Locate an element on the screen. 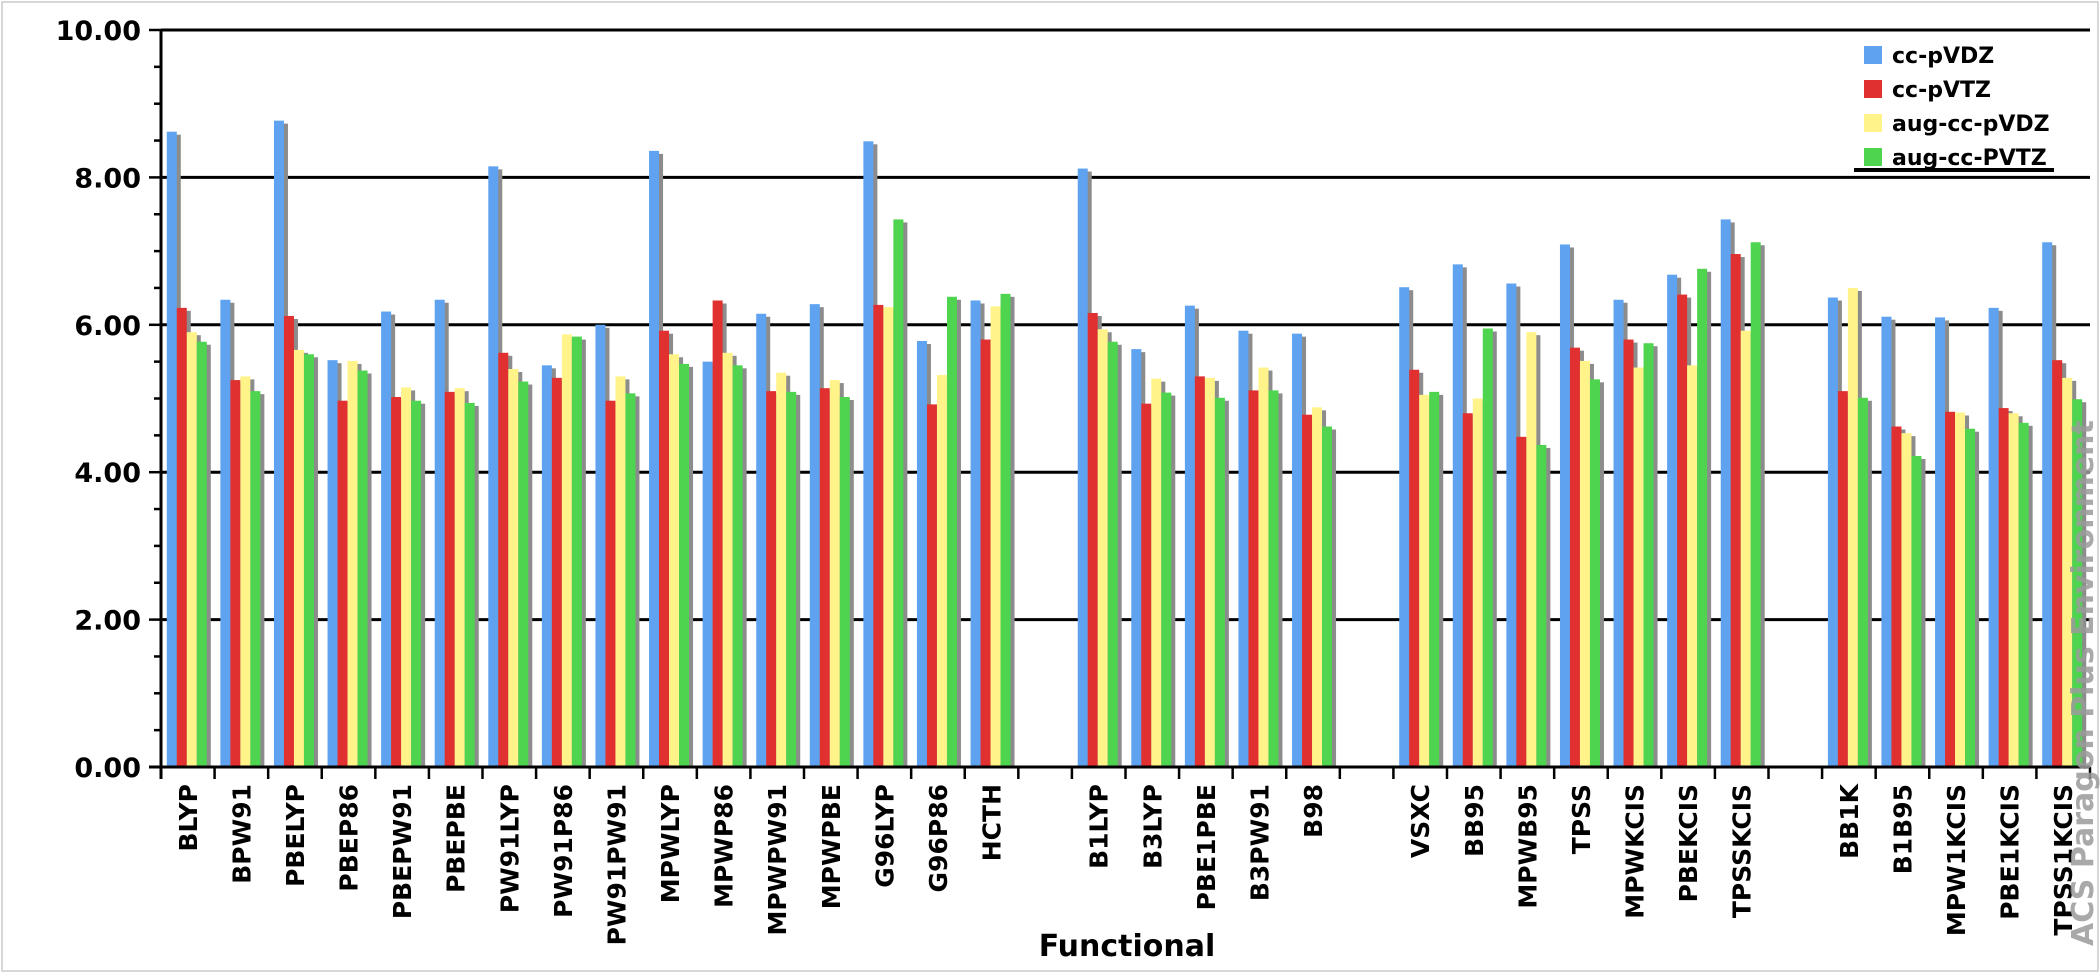  category-label: BPW91 is located at coordinates (241, 834).